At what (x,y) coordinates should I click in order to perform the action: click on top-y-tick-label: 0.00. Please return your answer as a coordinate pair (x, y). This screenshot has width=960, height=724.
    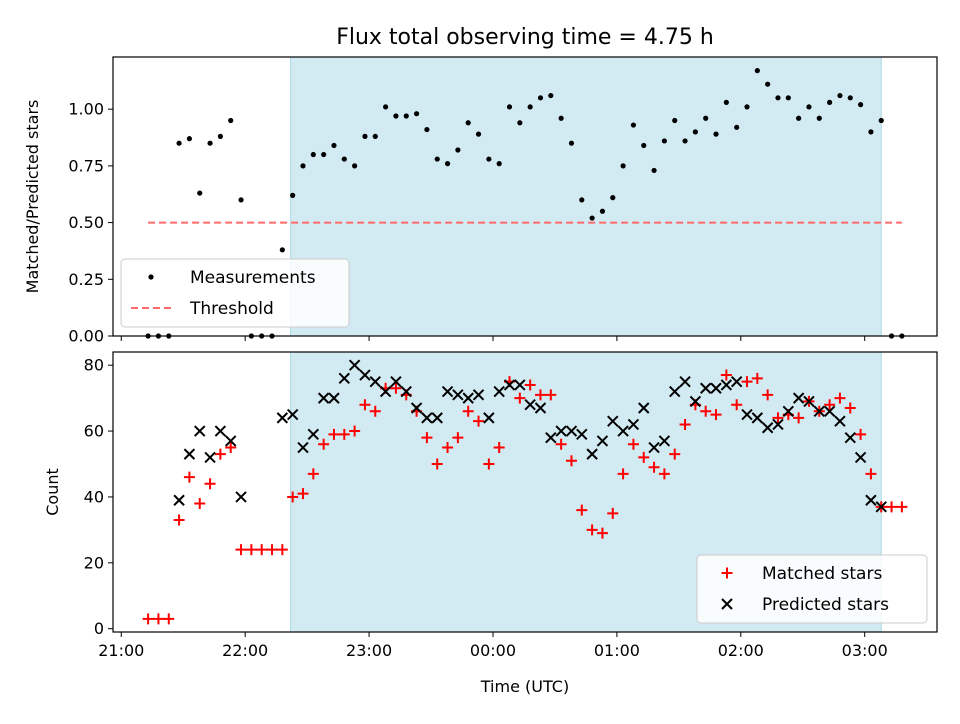
    Looking at the image, I should click on (86, 336).